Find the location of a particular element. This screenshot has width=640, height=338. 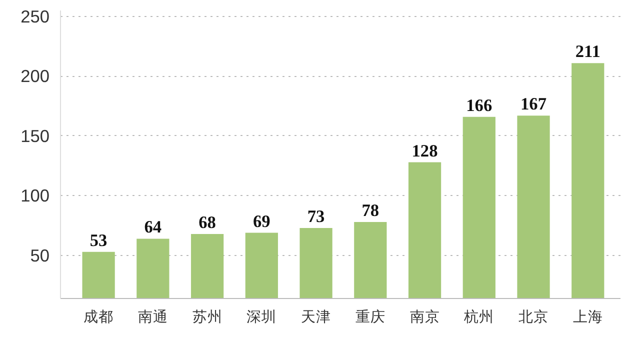

data-label: 73 is located at coordinates (316, 216).